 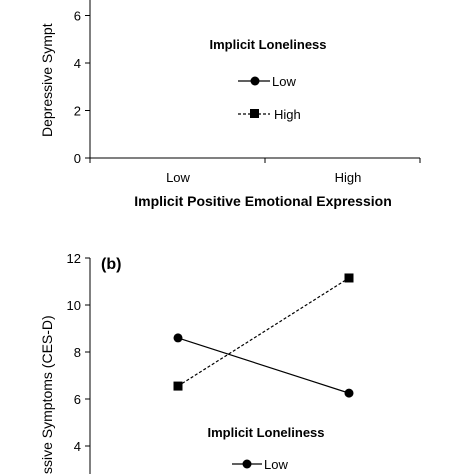 I want to click on legend-entry-high: High, so click(x=269, y=114).